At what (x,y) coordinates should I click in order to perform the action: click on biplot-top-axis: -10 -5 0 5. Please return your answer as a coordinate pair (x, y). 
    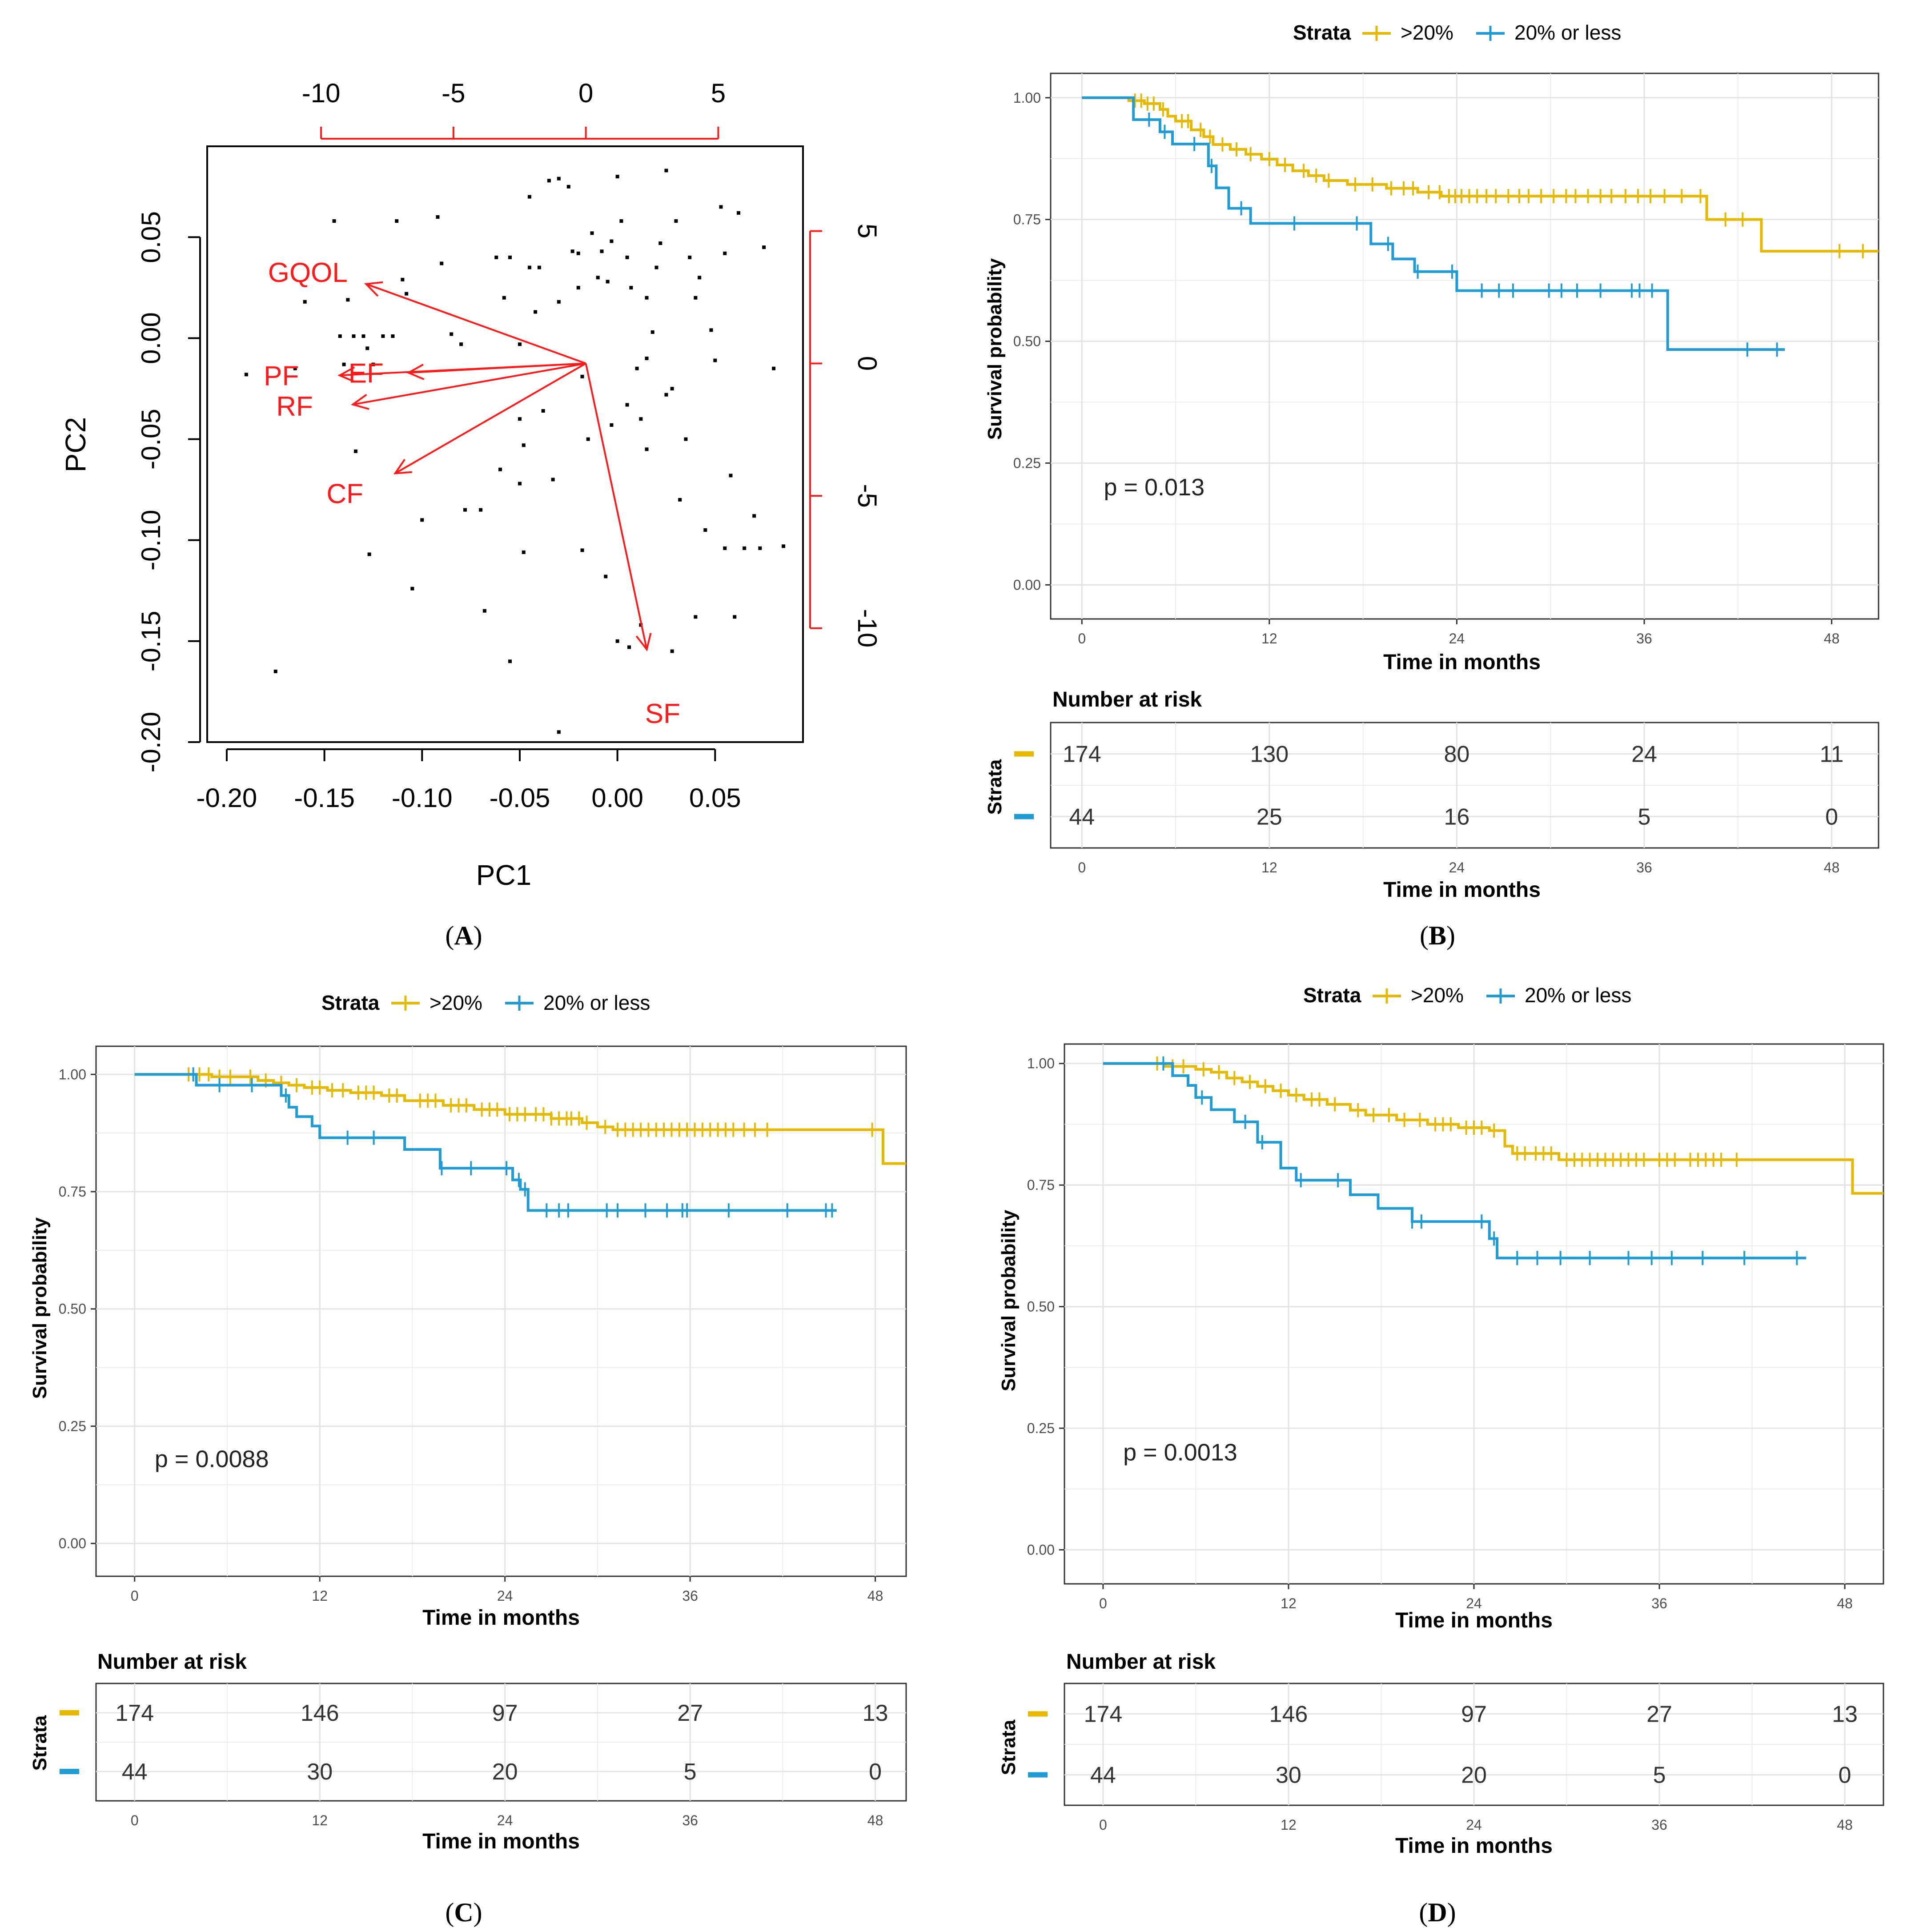
    Looking at the image, I should click on (514, 109).